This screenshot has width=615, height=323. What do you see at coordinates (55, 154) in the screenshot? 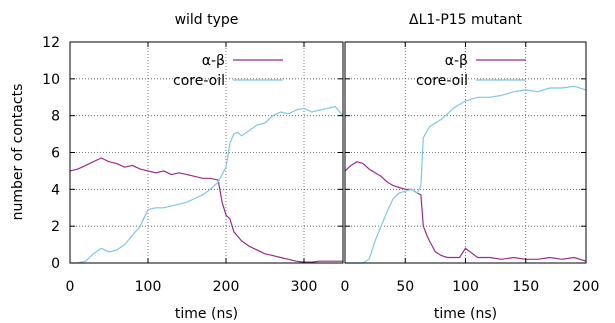
I see `y-tick-label: 6` at bounding box center [55, 154].